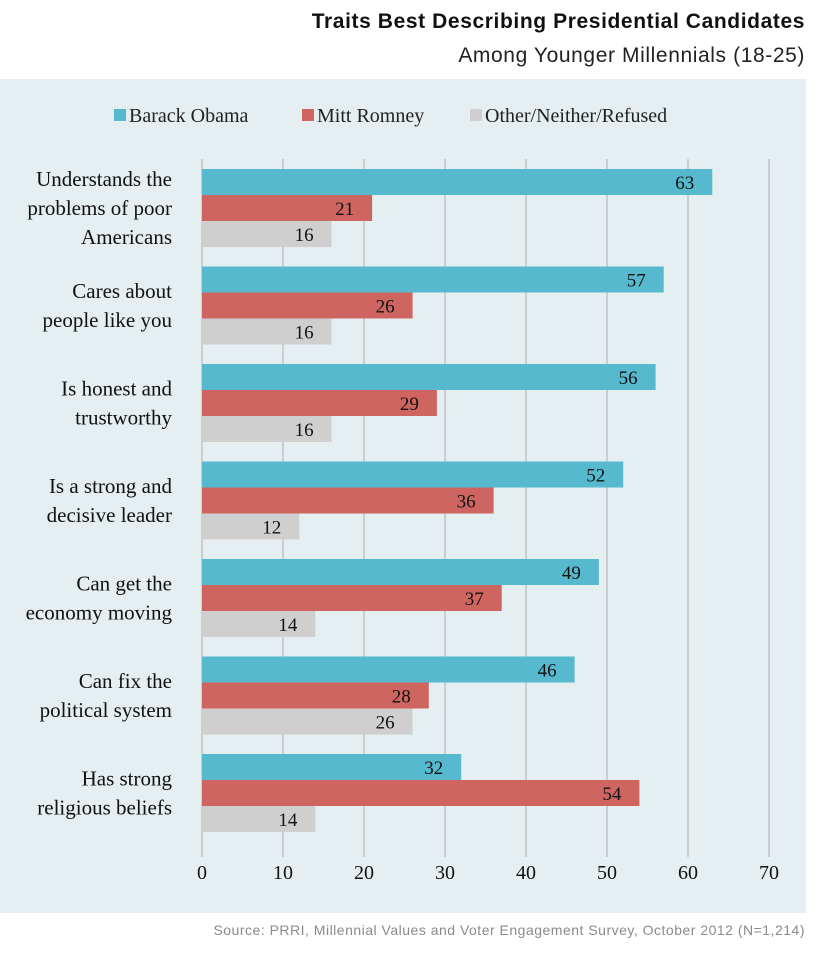  Describe the element at coordinates (122, 291) in the screenshot. I see `category-label: Cares about` at that location.